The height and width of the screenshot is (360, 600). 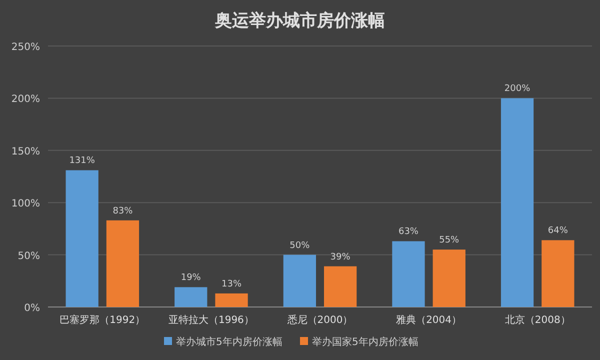 I want to click on y-tick-label: 0%, so click(x=32, y=308).